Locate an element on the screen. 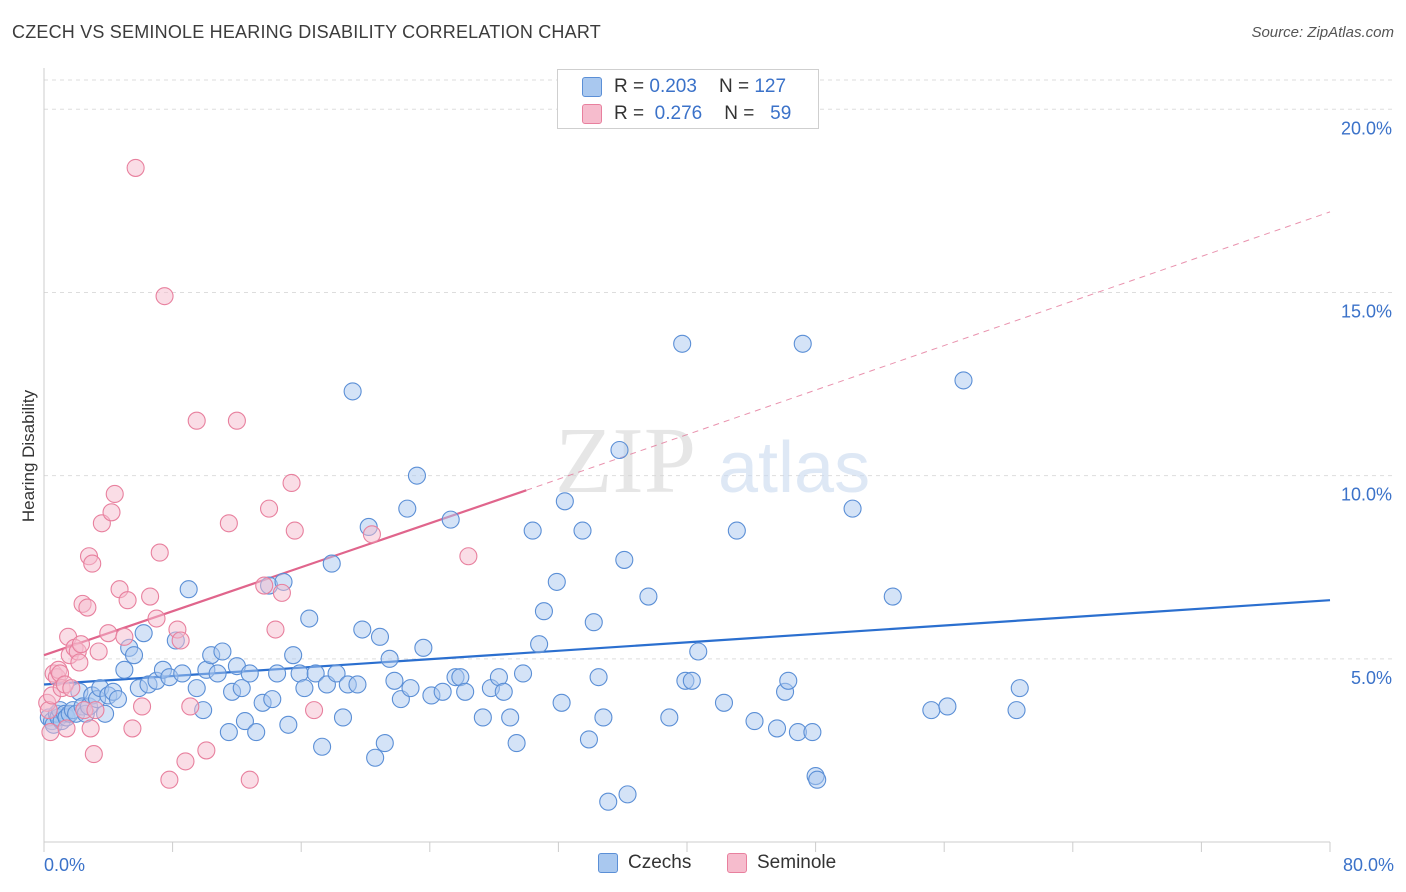 The image size is (1406, 892). trend-line-czechs is located at coordinates (687, 642).